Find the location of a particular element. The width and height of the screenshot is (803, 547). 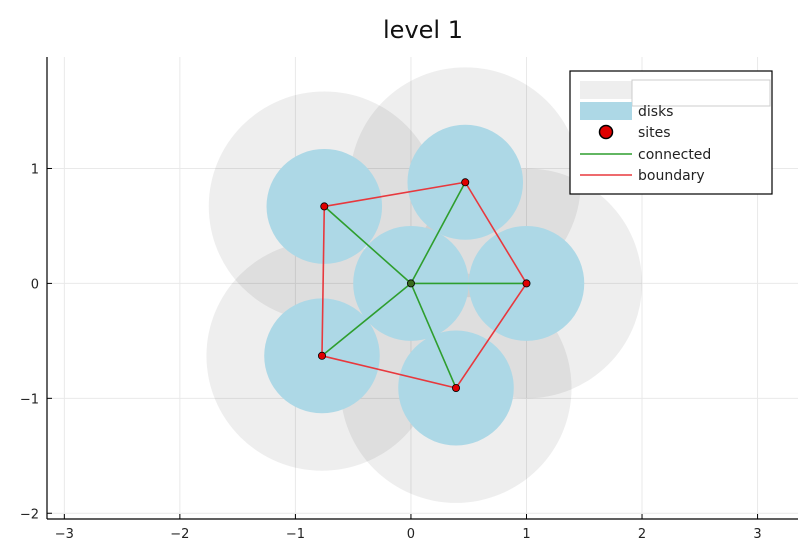

x-tick-label: 1 is located at coordinates (526, 534).